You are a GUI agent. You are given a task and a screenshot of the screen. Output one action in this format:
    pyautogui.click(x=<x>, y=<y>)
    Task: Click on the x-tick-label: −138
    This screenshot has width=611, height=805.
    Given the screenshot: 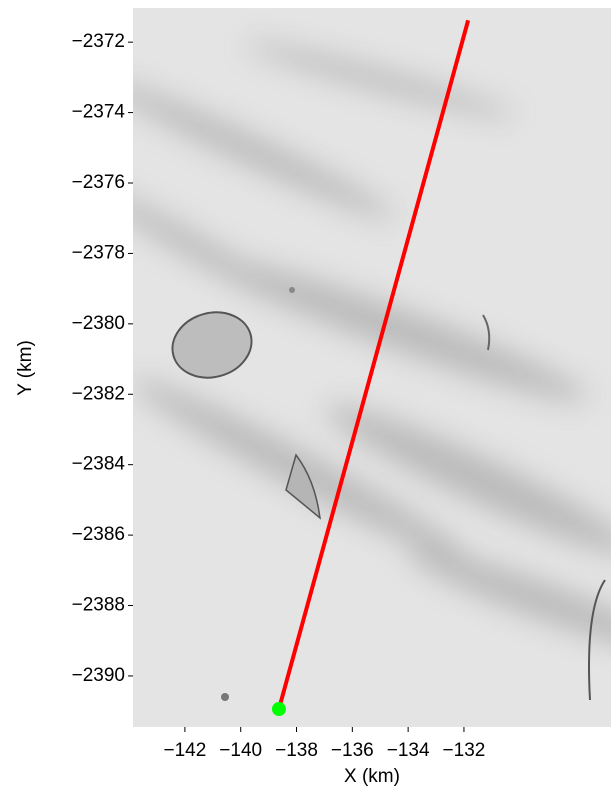 What is the action you would take?
    pyautogui.click(x=296, y=750)
    